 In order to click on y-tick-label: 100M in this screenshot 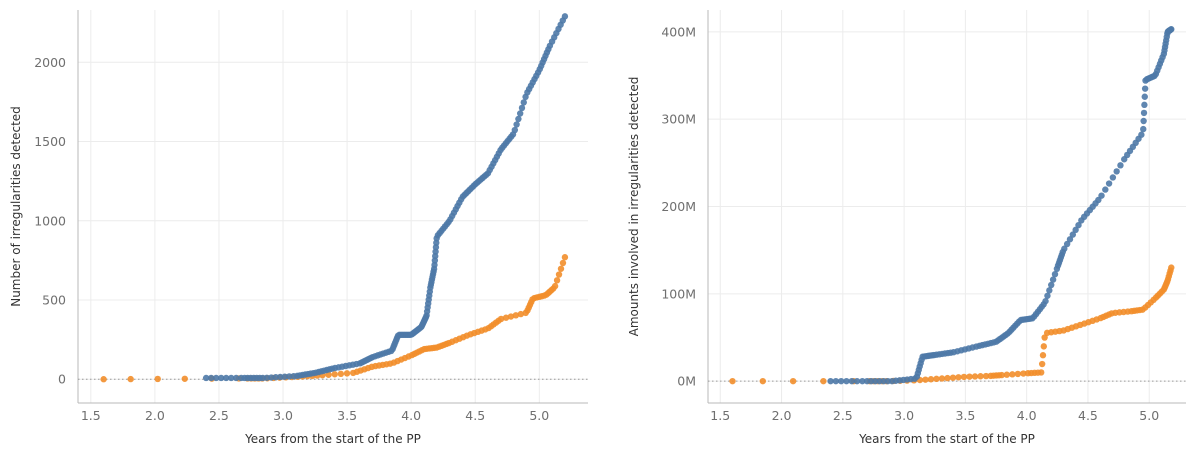, I will do `click(678, 293)`.